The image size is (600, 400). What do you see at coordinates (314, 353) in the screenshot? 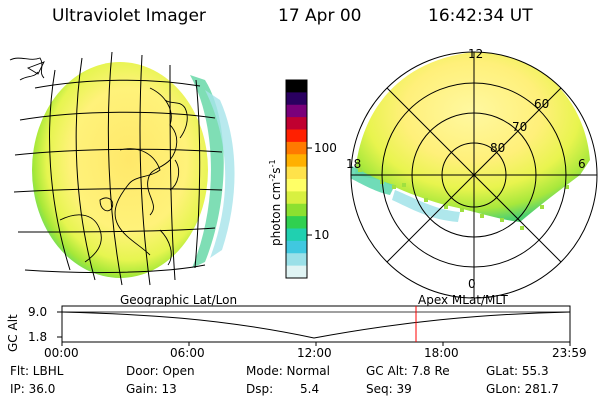
I see `time-tick-1200: 12:00` at bounding box center [314, 353].